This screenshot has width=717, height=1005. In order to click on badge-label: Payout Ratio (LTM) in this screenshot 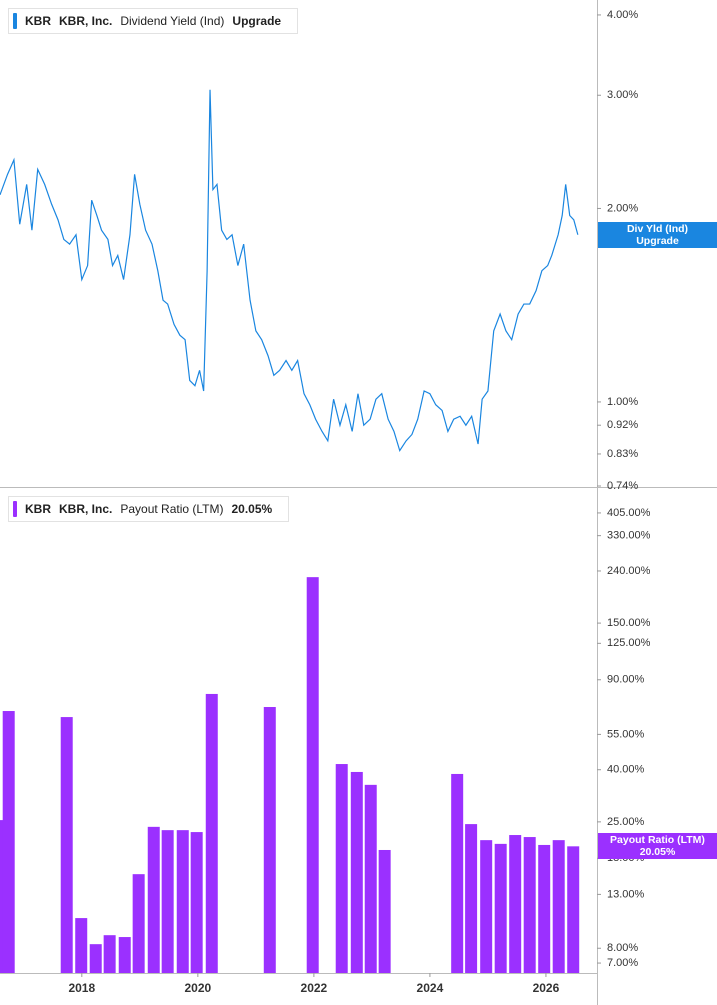, I will do `click(657, 840)`.